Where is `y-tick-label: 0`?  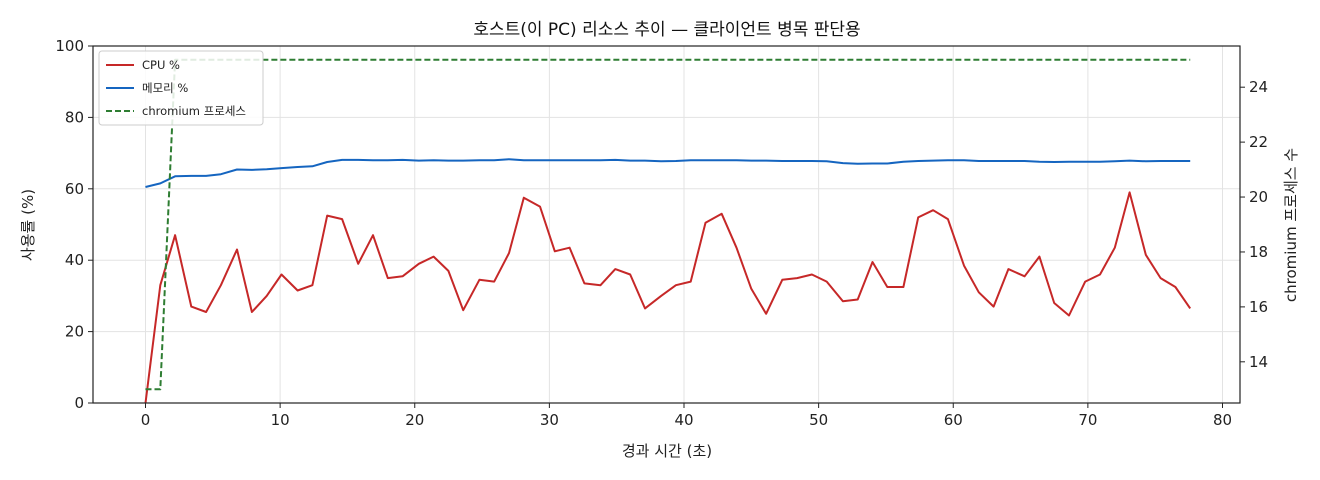
y-tick-label: 0 is located at coordinates (79, 403).